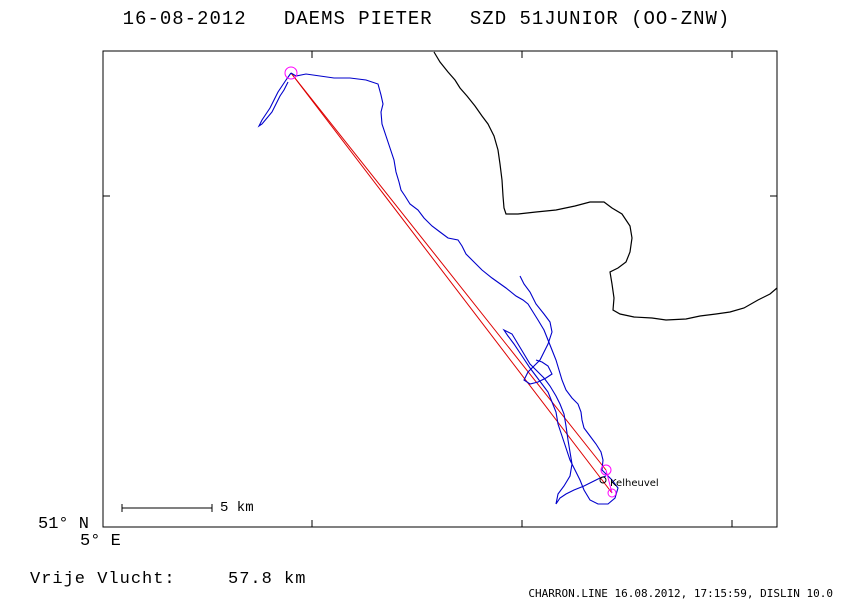 The height and width of the screenshot is (603, 853). Describe the element at coordinates (237, 508) in the screenshot. I see `scale-bar-label: 5 km` at that location.